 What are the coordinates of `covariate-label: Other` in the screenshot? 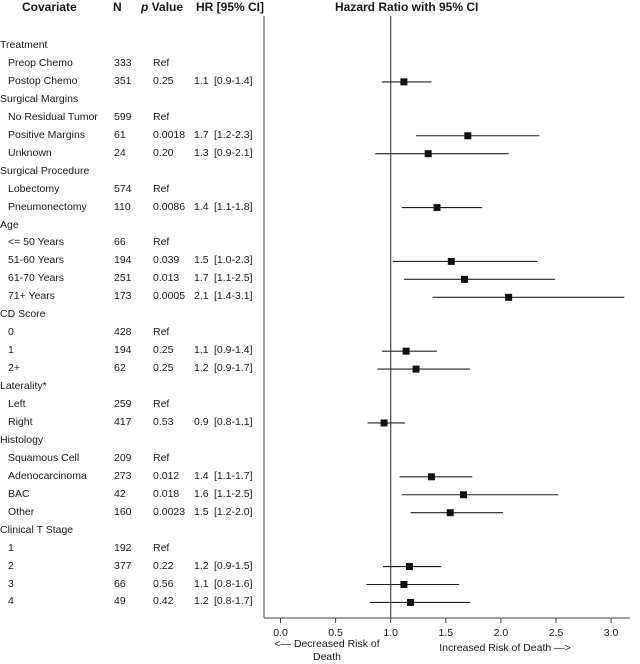 It's located at (21, 511).